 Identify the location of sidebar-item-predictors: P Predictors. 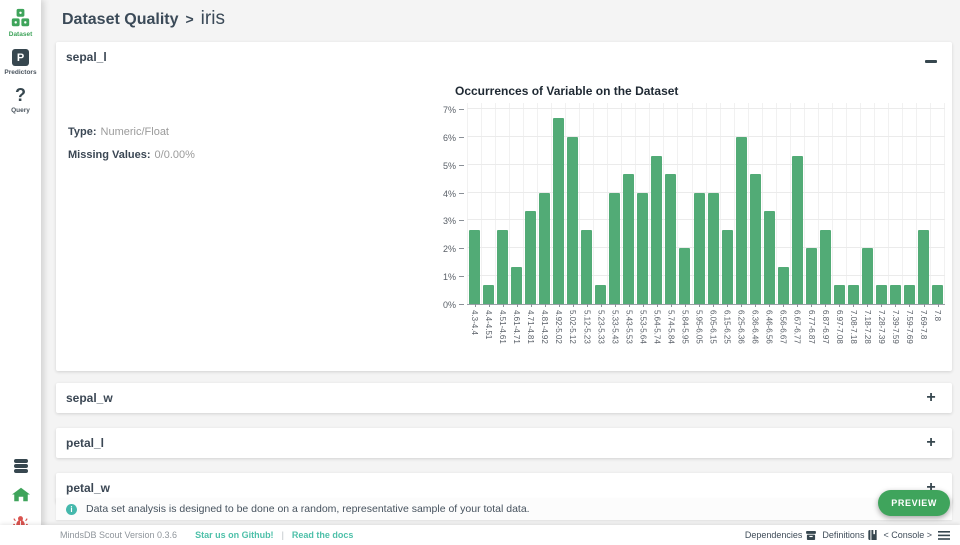
(20, 62).